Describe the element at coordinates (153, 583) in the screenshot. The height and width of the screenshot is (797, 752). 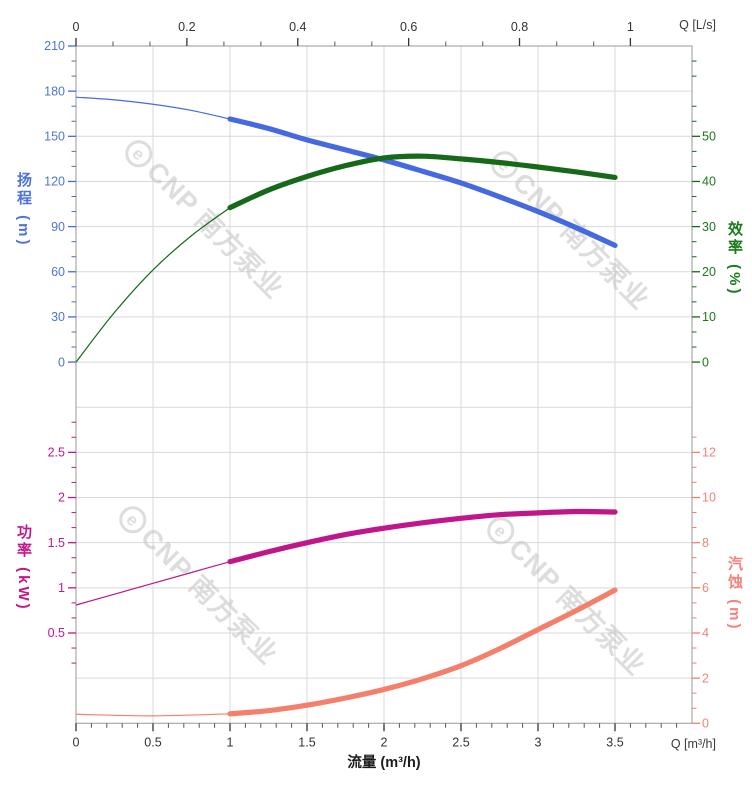
I see `power-curve-extended` at that location.